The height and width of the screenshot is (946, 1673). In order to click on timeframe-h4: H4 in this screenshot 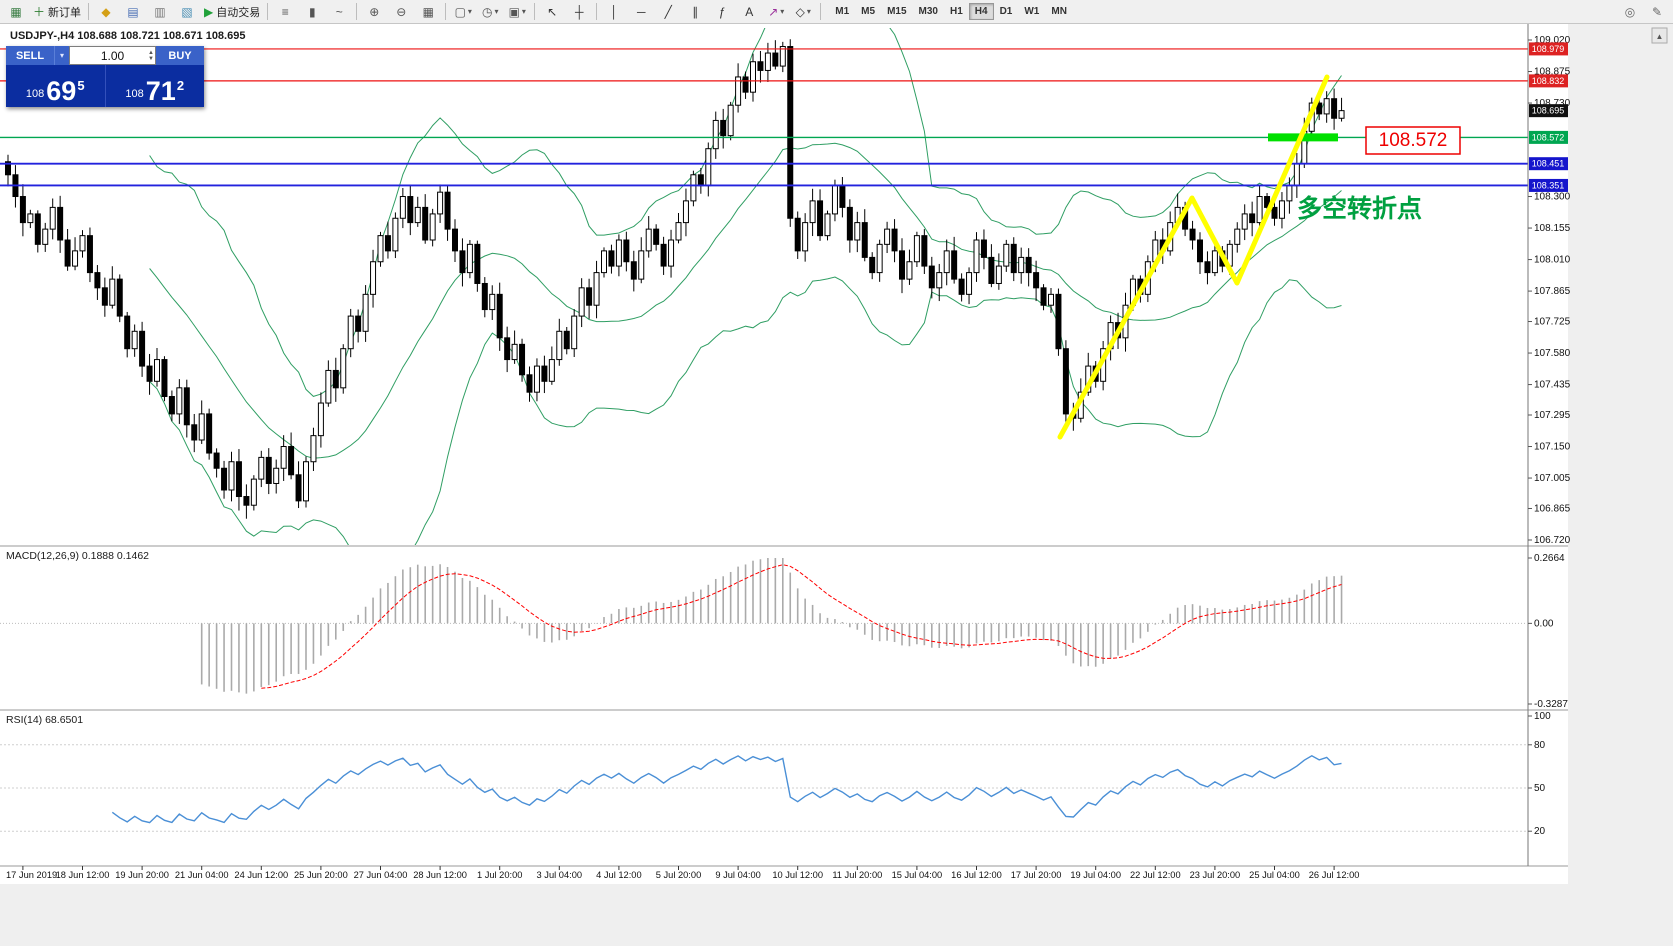, I will do `click(981, 11)`.